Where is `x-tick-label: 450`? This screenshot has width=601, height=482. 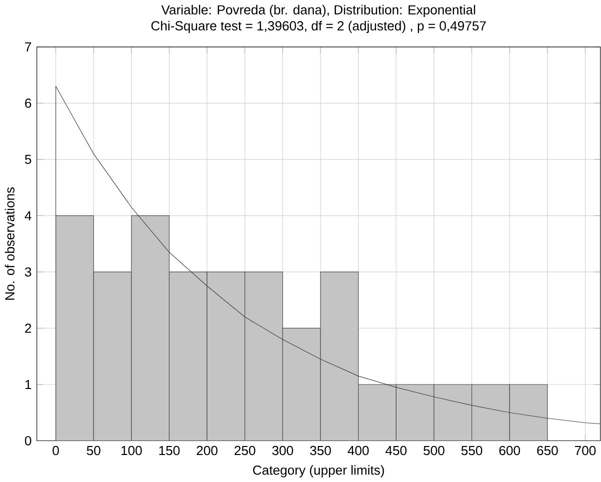
x-tick-label: 450 is located at coordinates (396, 451).